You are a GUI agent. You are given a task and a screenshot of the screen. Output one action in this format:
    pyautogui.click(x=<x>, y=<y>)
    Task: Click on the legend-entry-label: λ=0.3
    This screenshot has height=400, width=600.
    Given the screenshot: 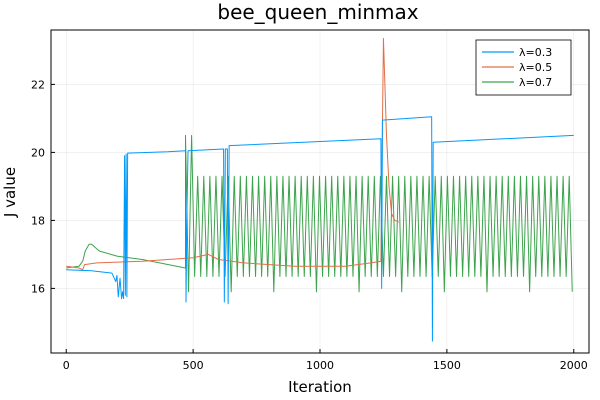 What is the action you would take?
    pyautogui.click(x=535, y=52)
    